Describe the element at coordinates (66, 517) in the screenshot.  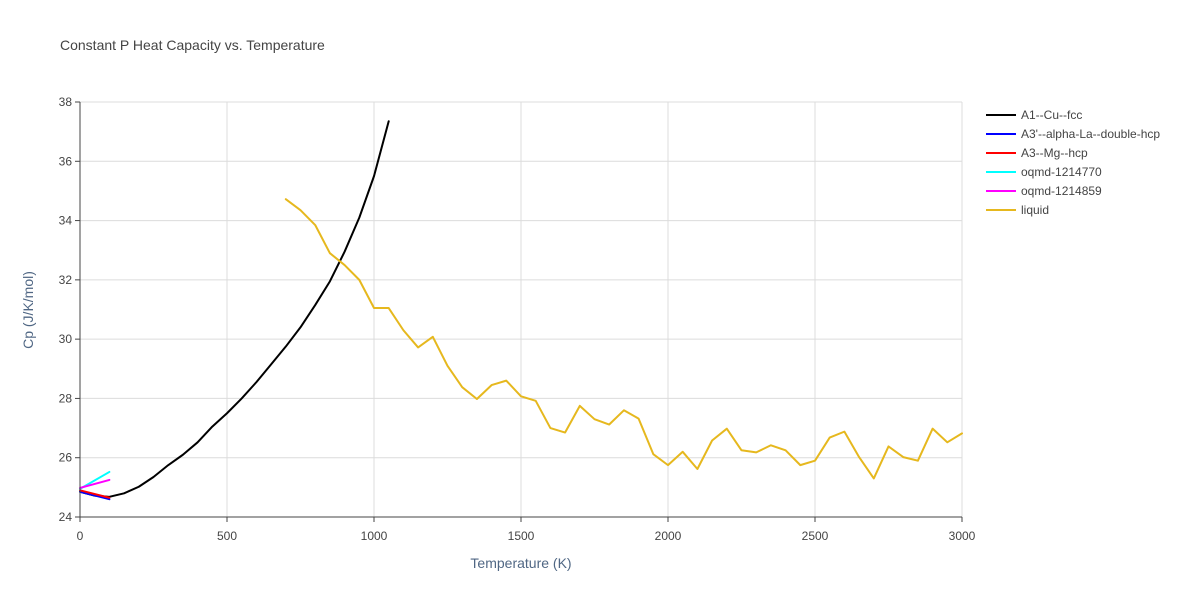
I see `y-tick-label: 24` at that location.